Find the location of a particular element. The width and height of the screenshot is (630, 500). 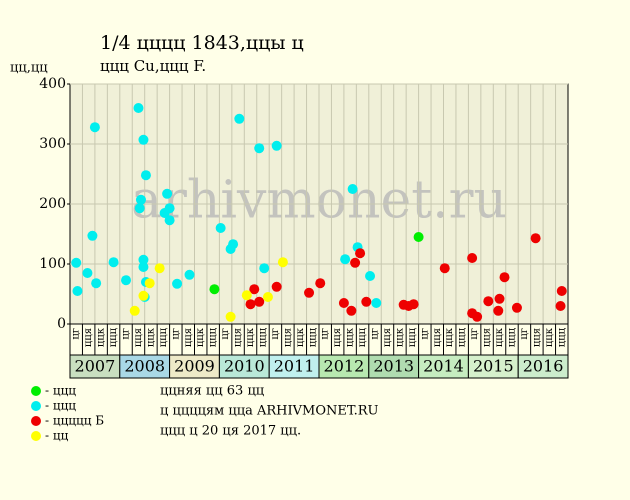

year-label: 2010 is located at coordinates (244, 366).